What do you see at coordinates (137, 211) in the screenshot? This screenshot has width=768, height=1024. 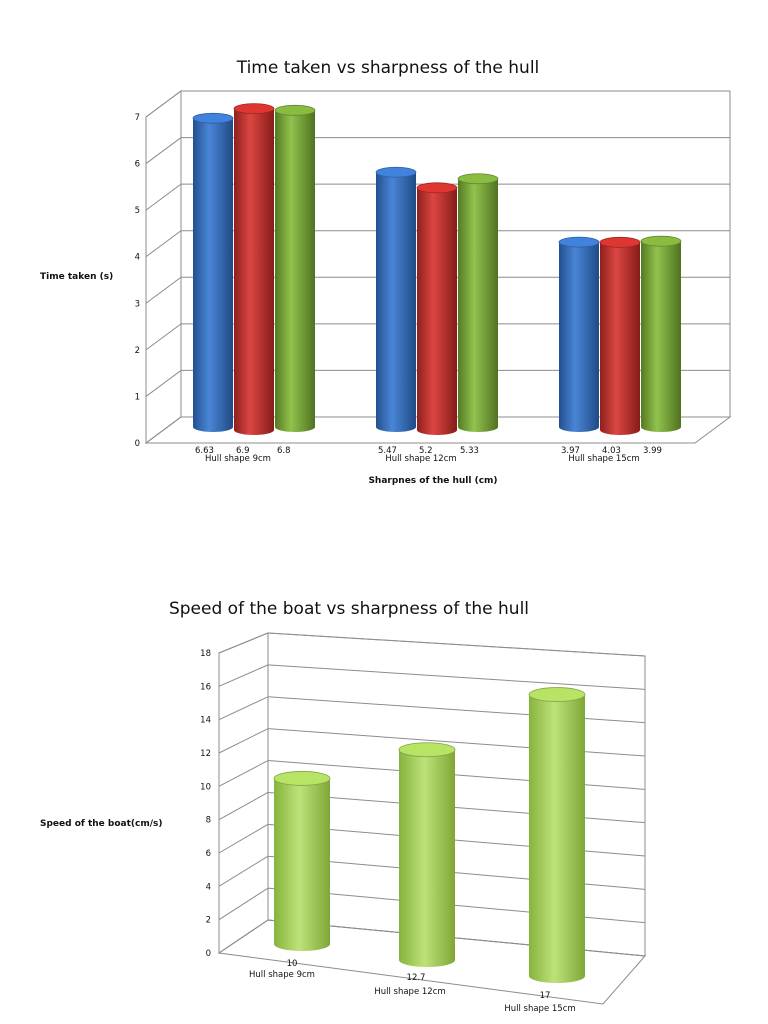 I see `y-tick-label: 5` at bounding box center [137, 211].